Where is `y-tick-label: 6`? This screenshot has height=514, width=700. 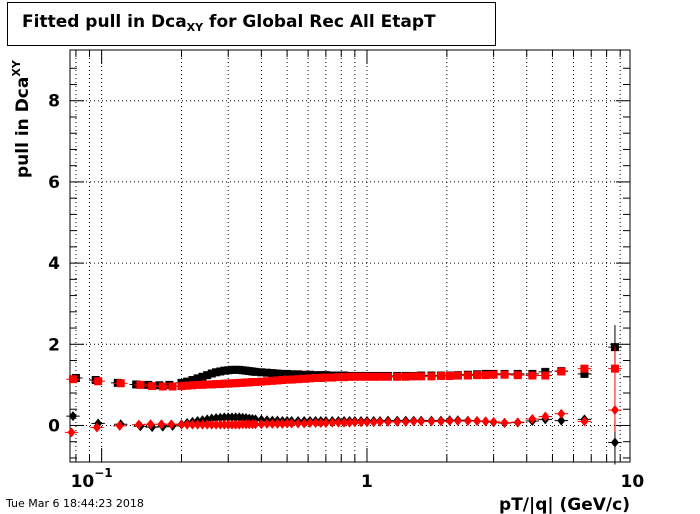
y-tick-label: 6 is located at coordinates (54, 183).